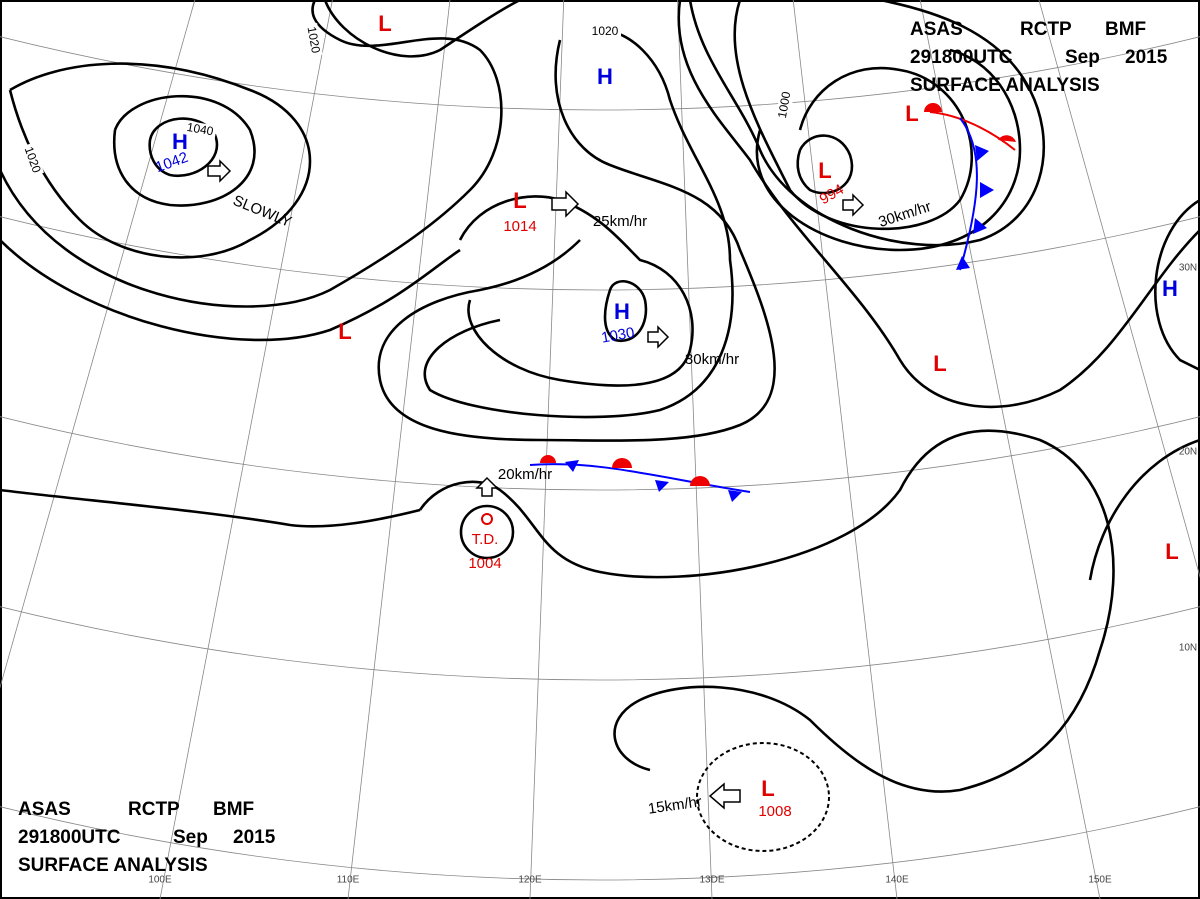  I want to click on movement-label: 25km/hr, so click(620, 221).